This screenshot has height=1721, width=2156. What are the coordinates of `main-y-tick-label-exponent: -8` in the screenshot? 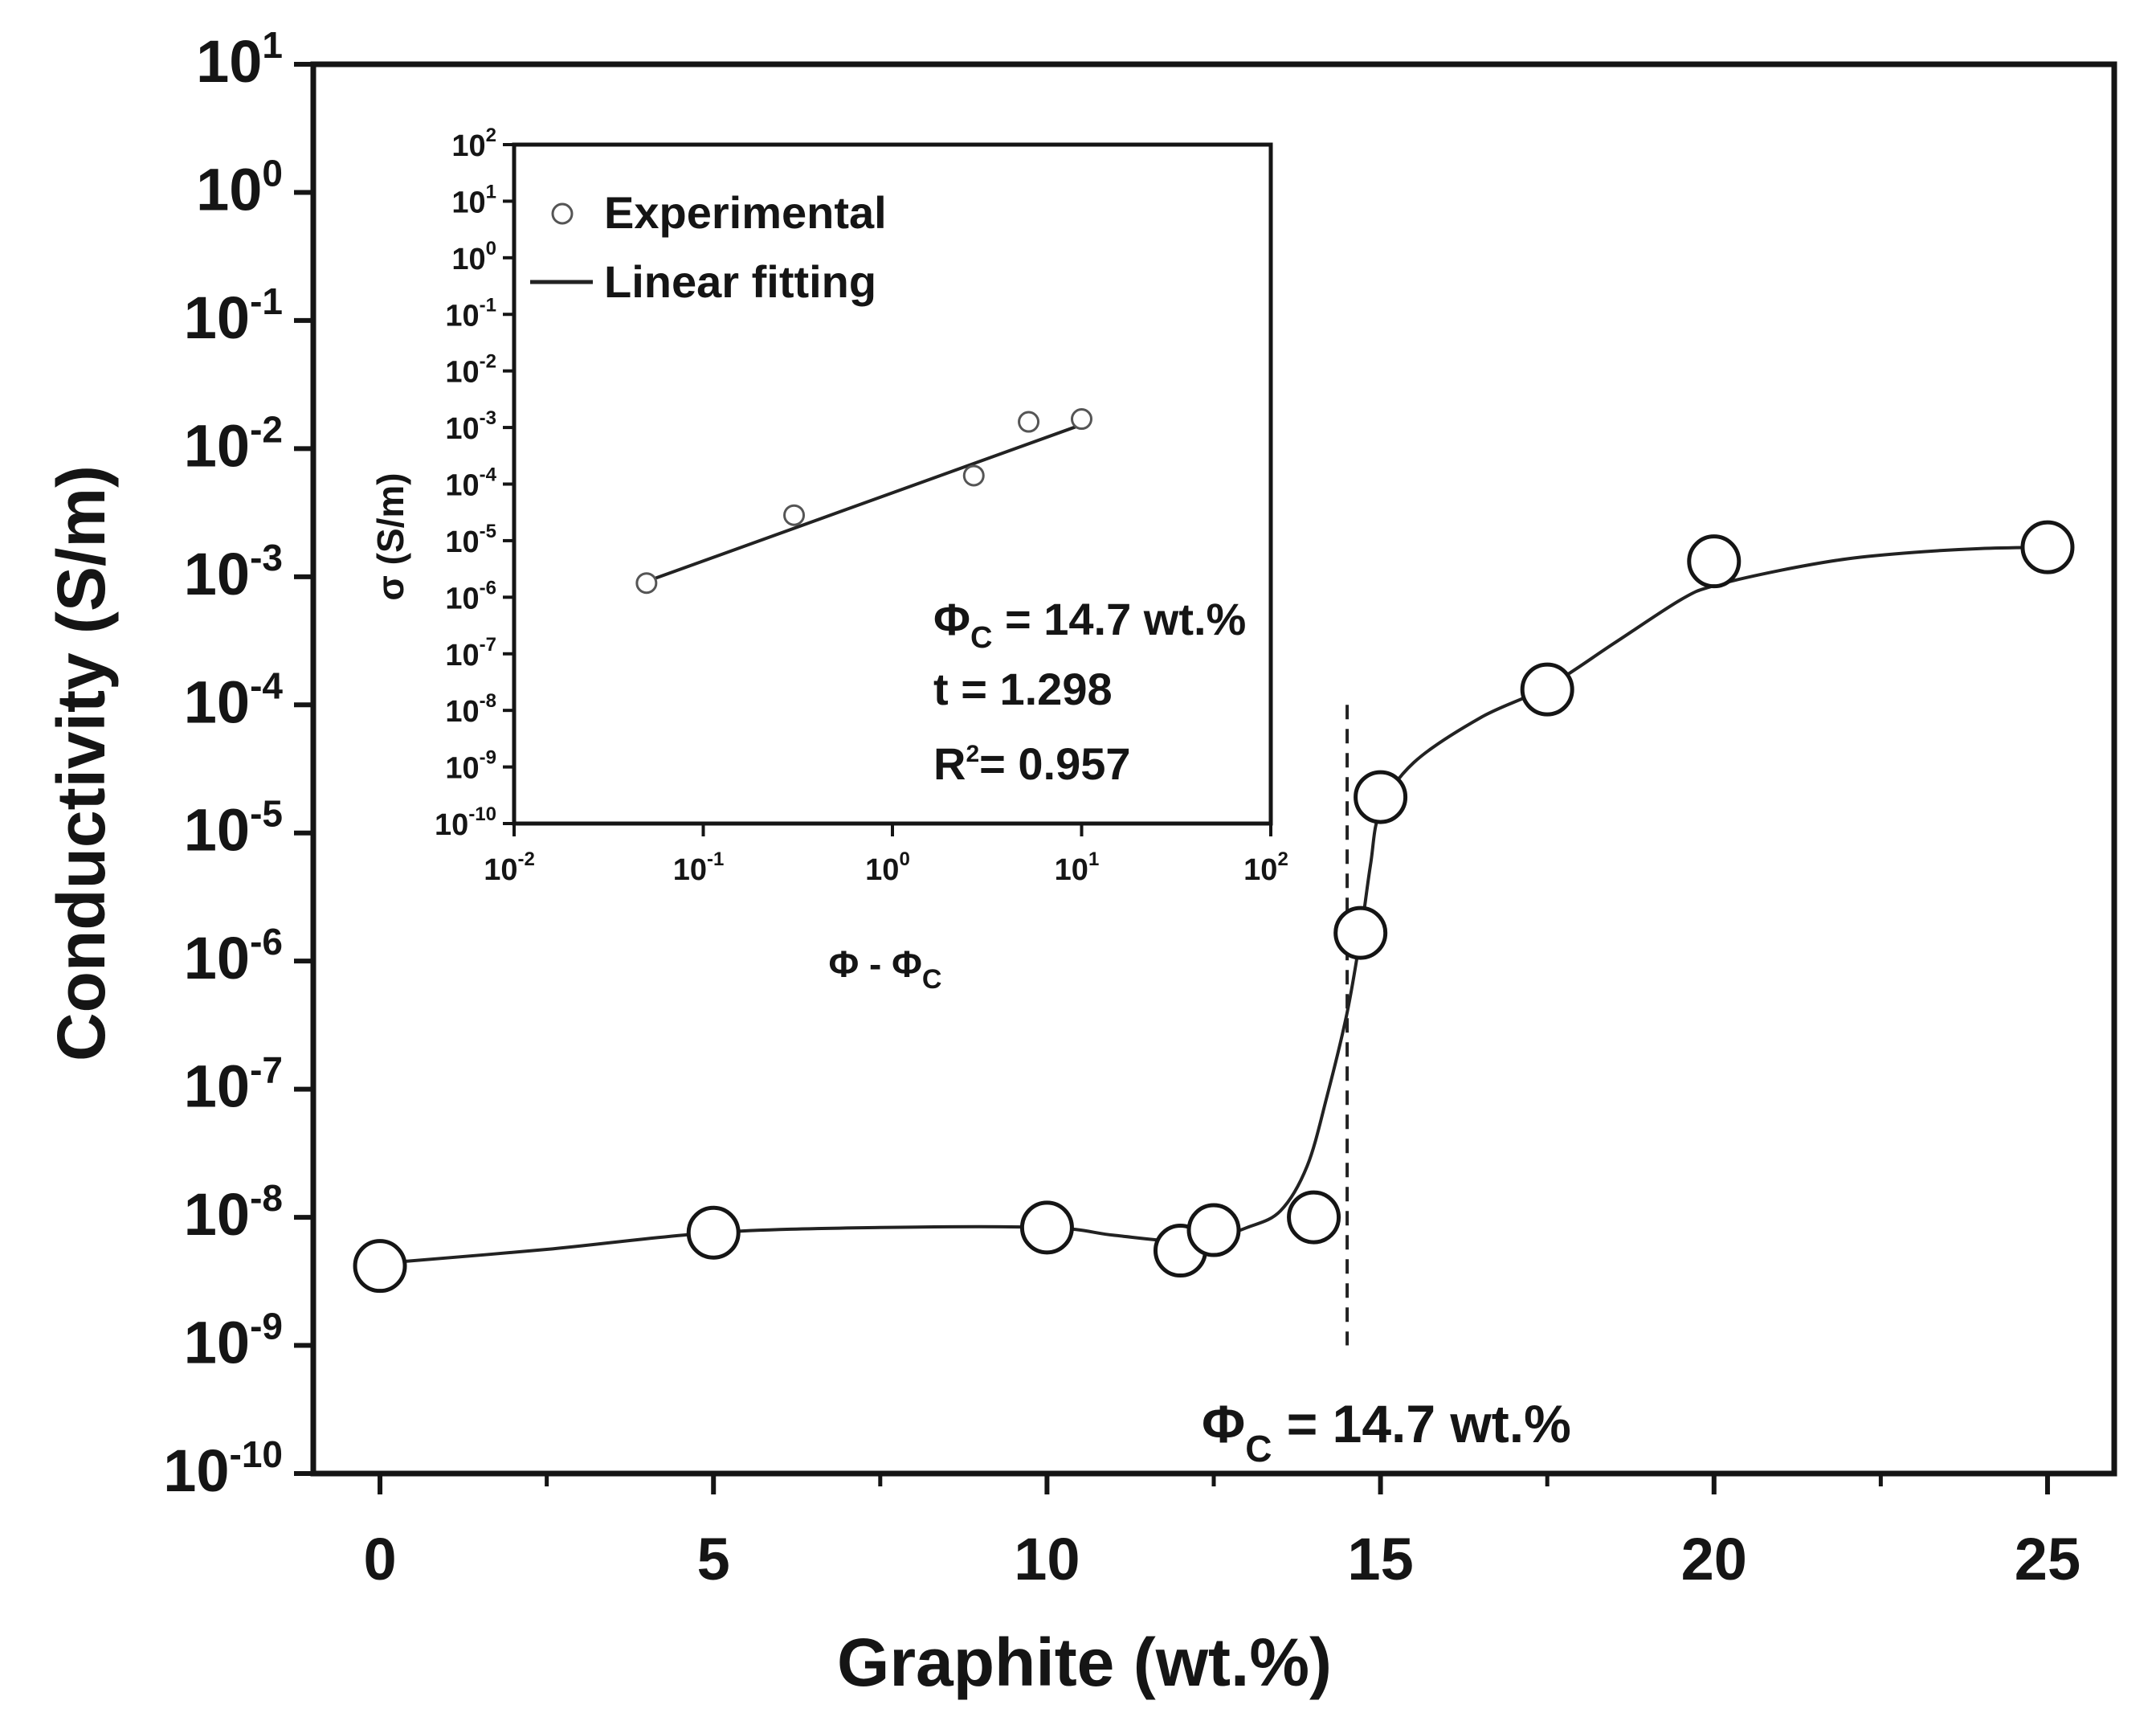 It's located at (266, 1198).